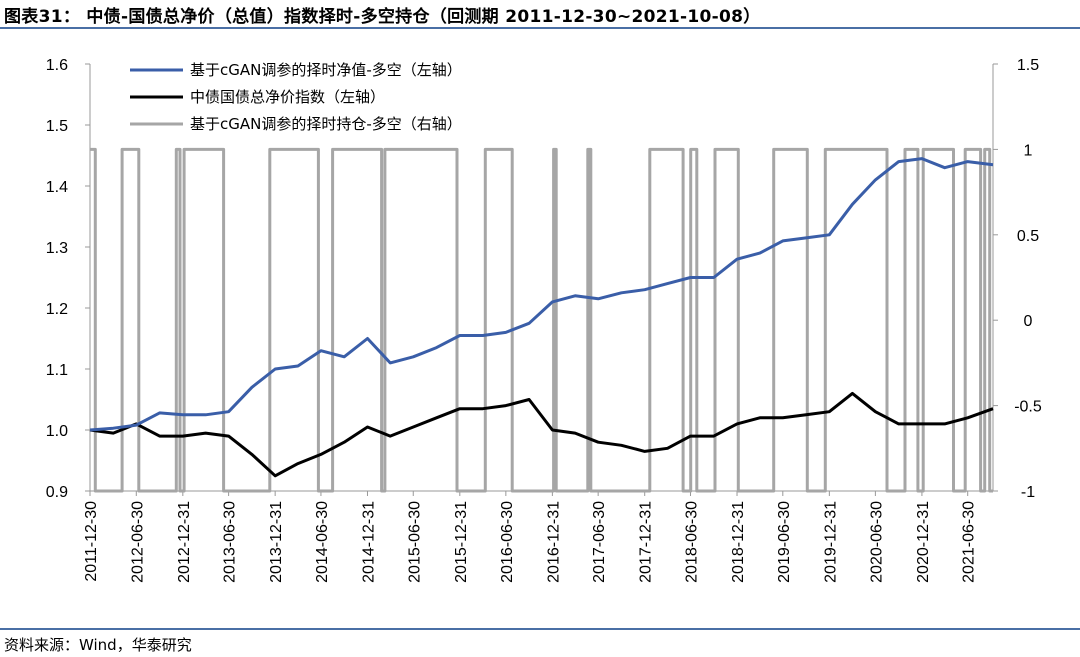  Describe the element at coordinates (322, 542) in the screenshot. I see `x-axis-tick-label: 2014-06-30` at that location.